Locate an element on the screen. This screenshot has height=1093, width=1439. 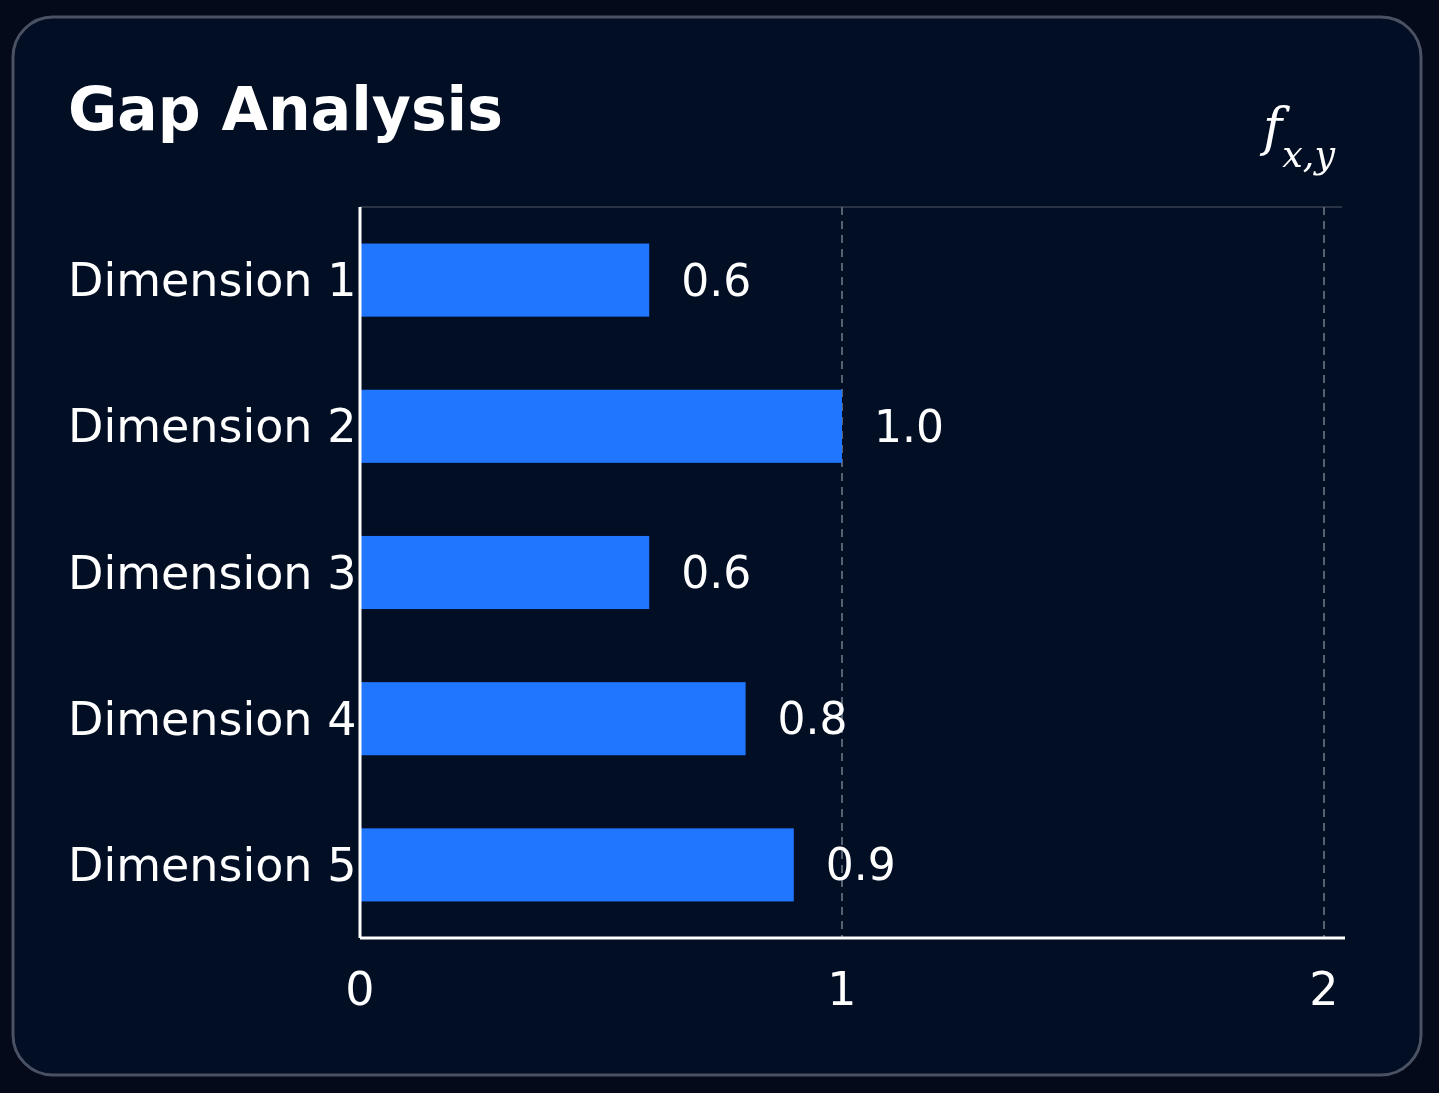
text: f$_{x,y}$ is located at coordinates (1297, 136).